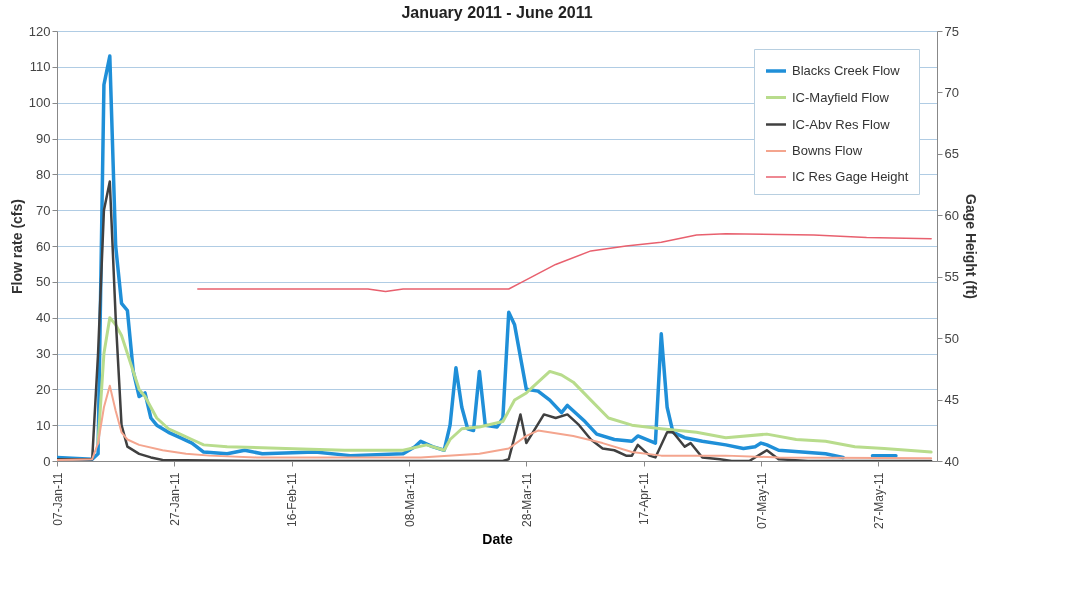 This screenshot has width=1065, height=612. Describe the element at coordinates (951, 215) in the screenshot. I see `y2-tick-label: 60` at that location.